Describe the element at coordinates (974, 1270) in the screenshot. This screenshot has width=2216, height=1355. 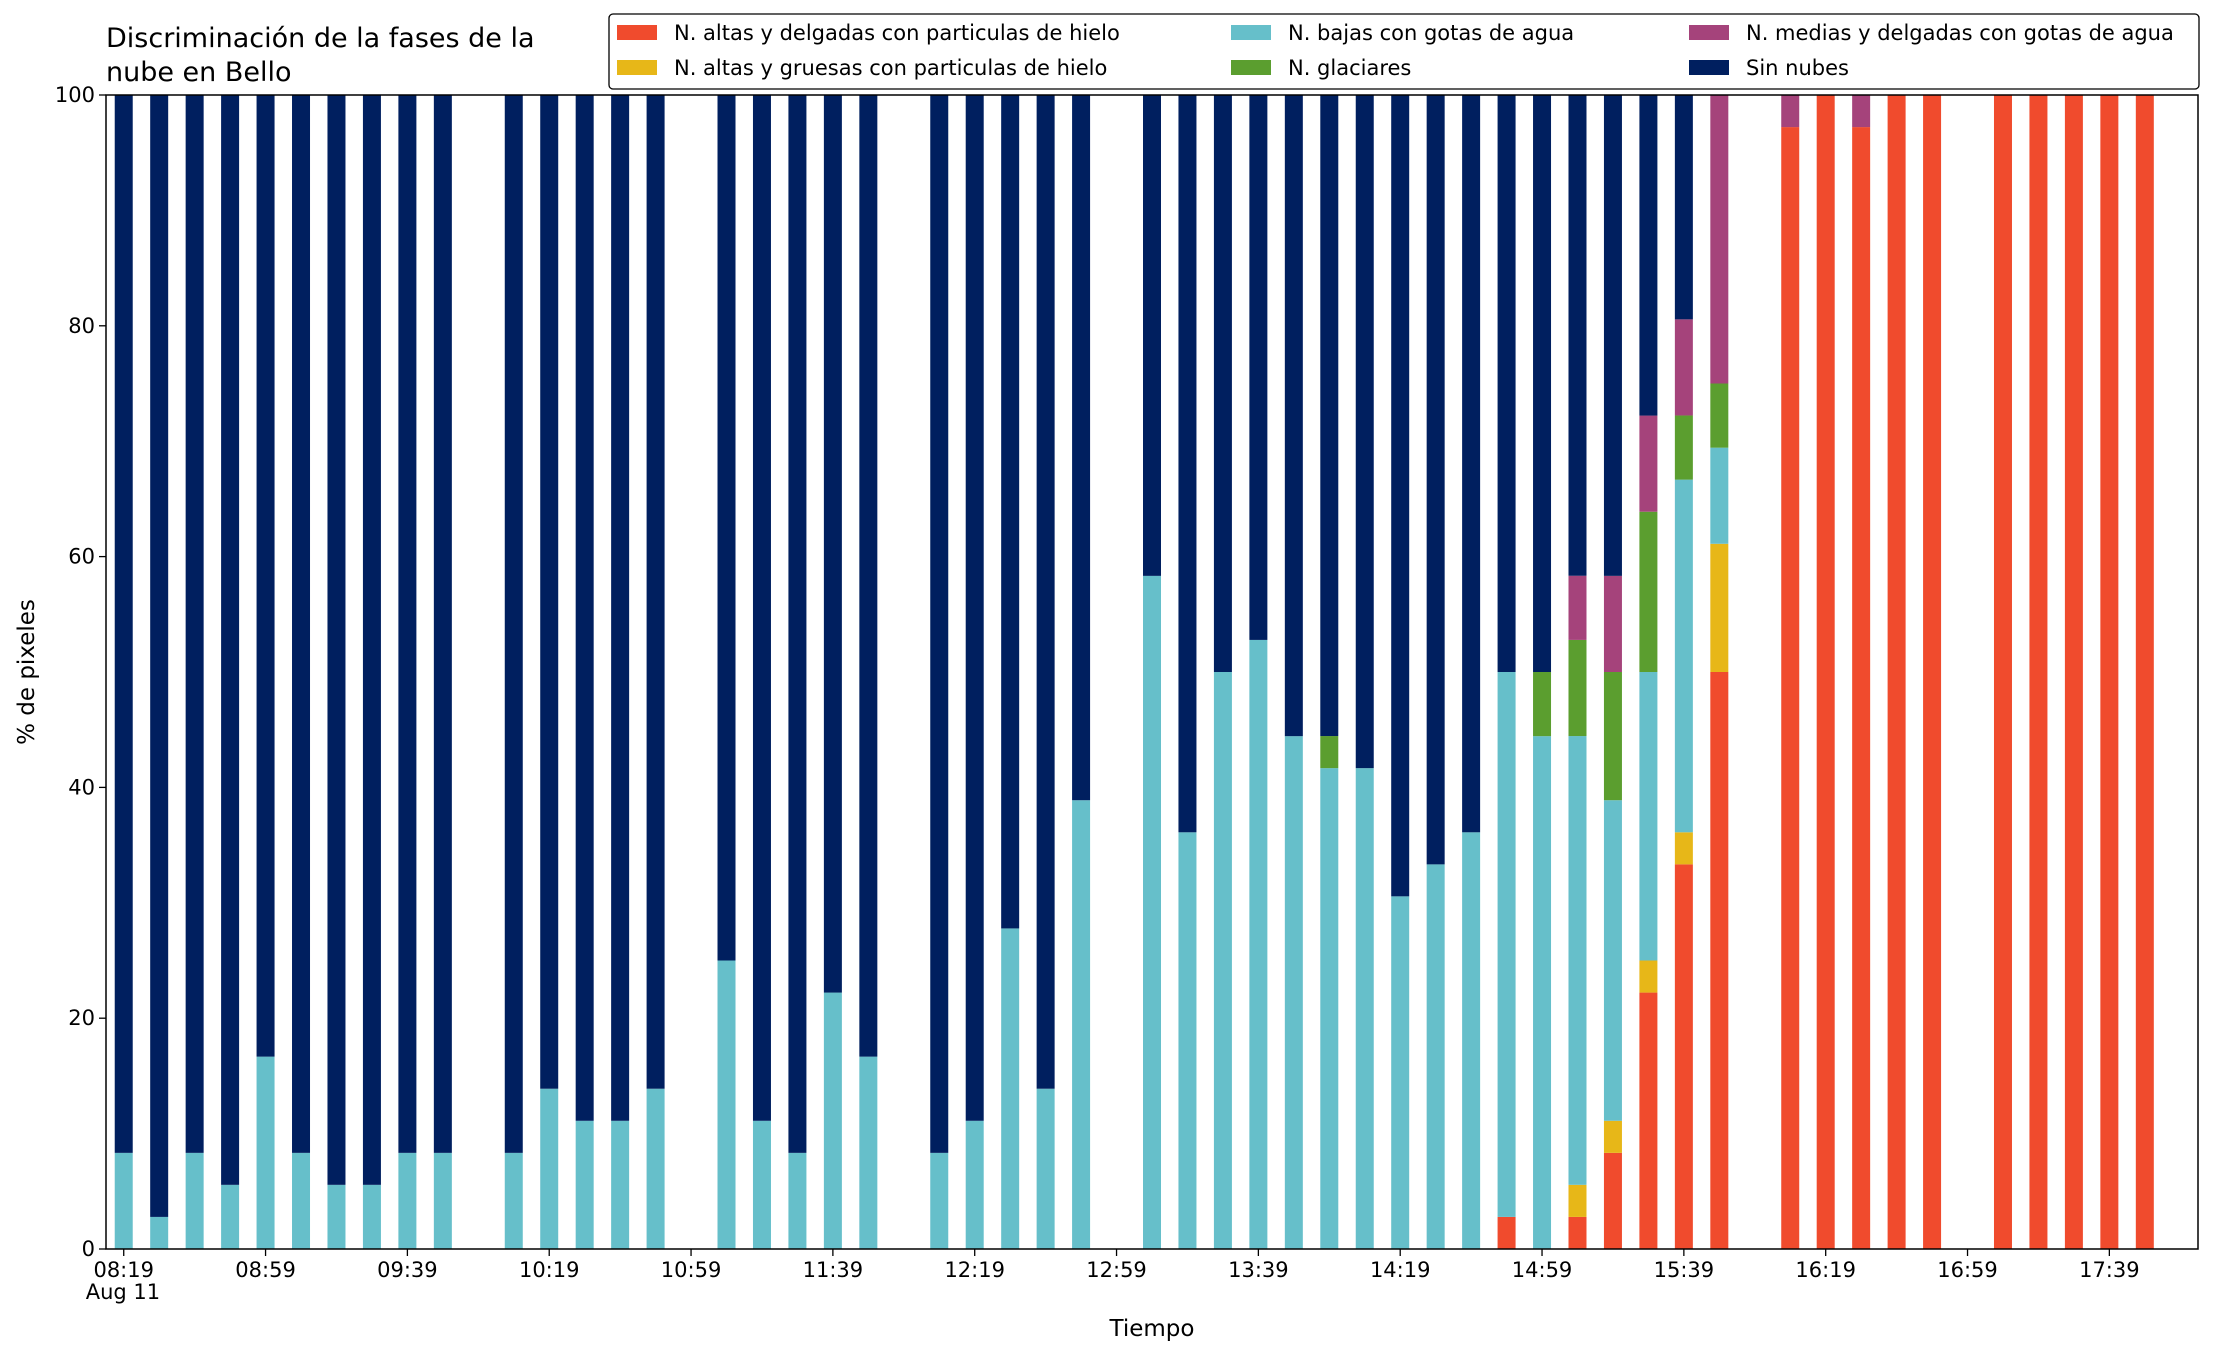
I see `x-tick-label: 12:19` at that location.